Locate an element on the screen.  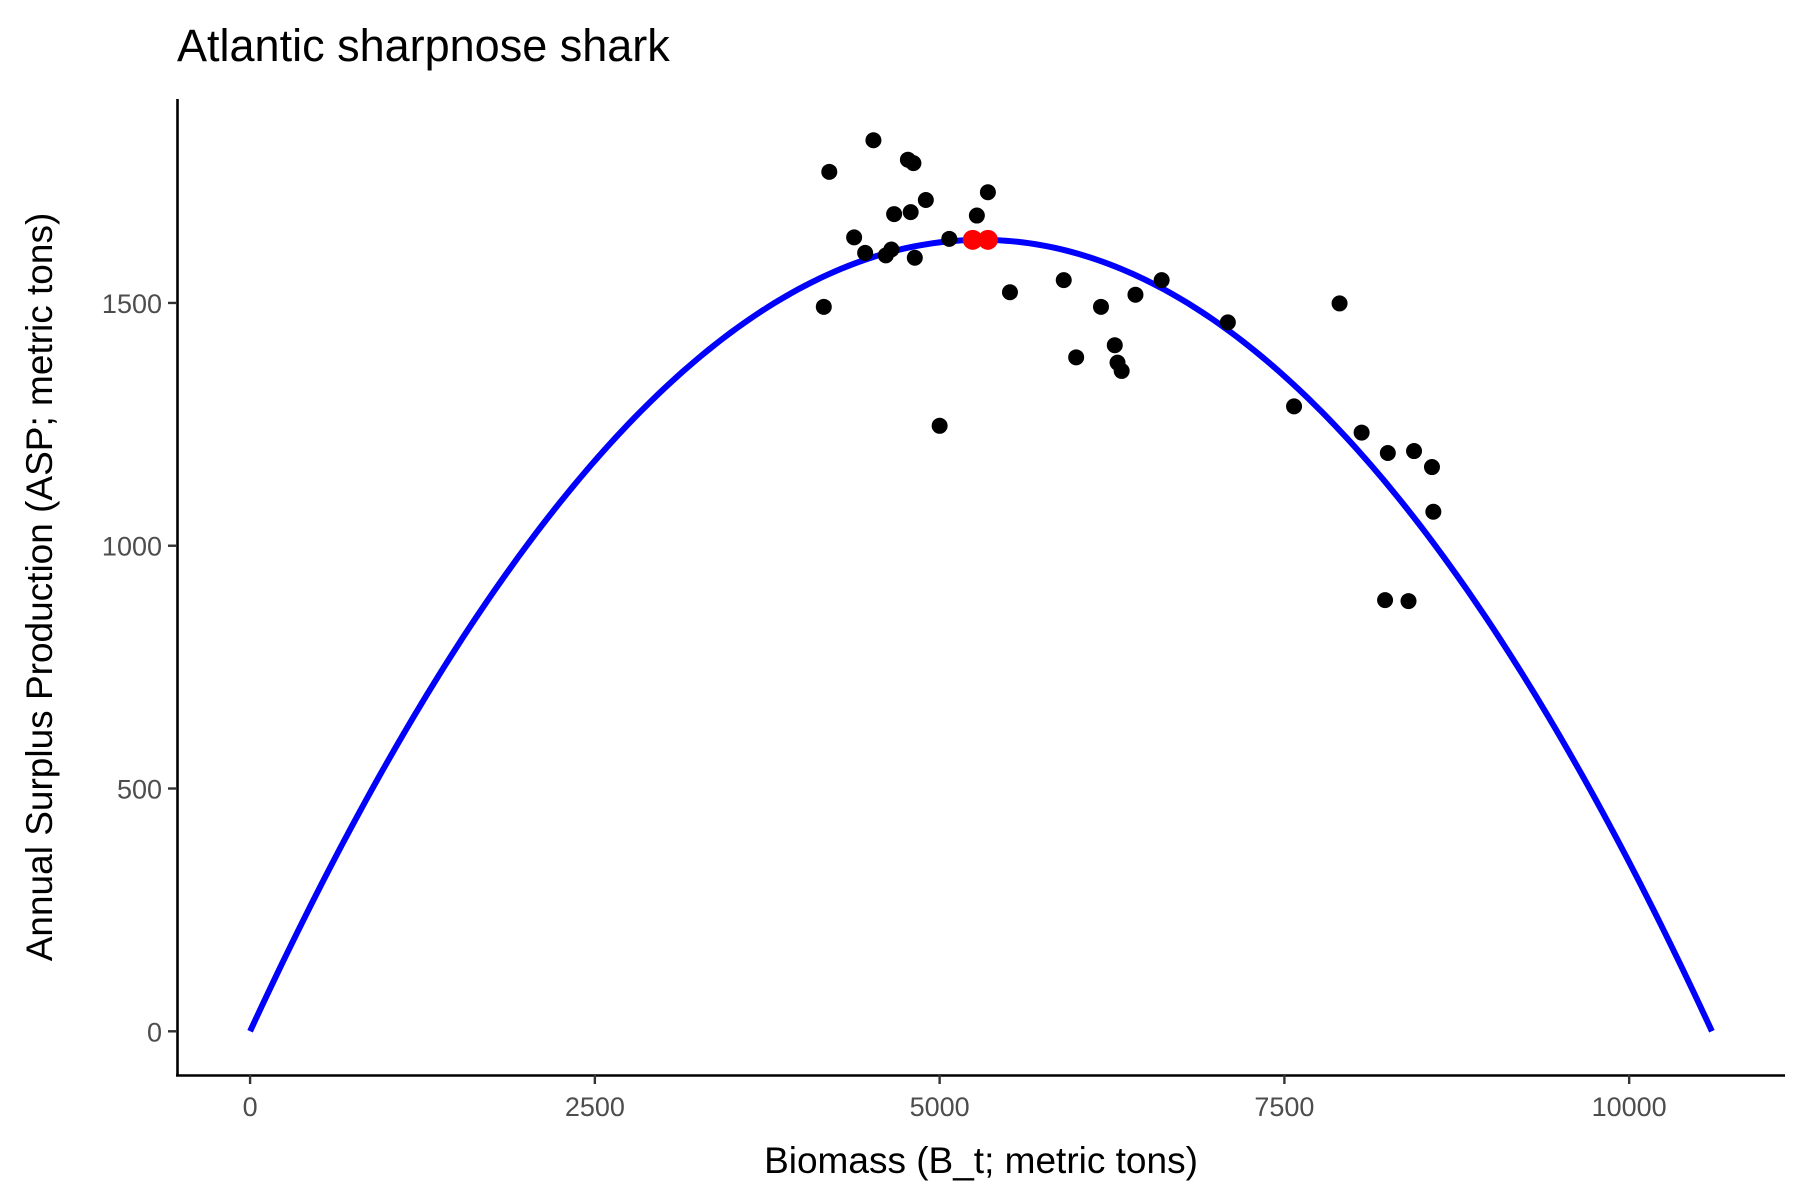
x-tick-label-0: 0 is located at coordinates (250, 1107).